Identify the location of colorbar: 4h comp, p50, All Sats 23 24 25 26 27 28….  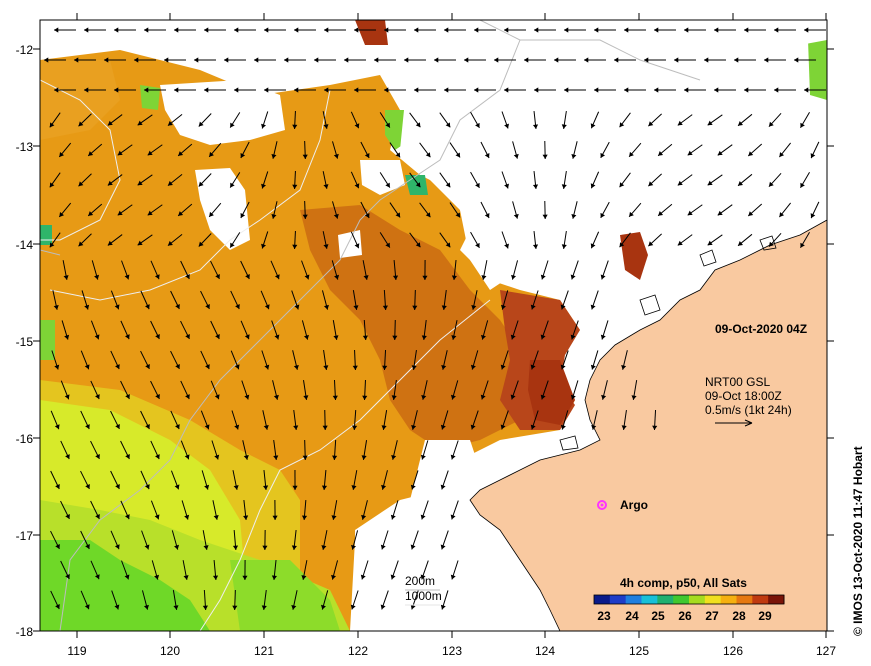
(689, 599).